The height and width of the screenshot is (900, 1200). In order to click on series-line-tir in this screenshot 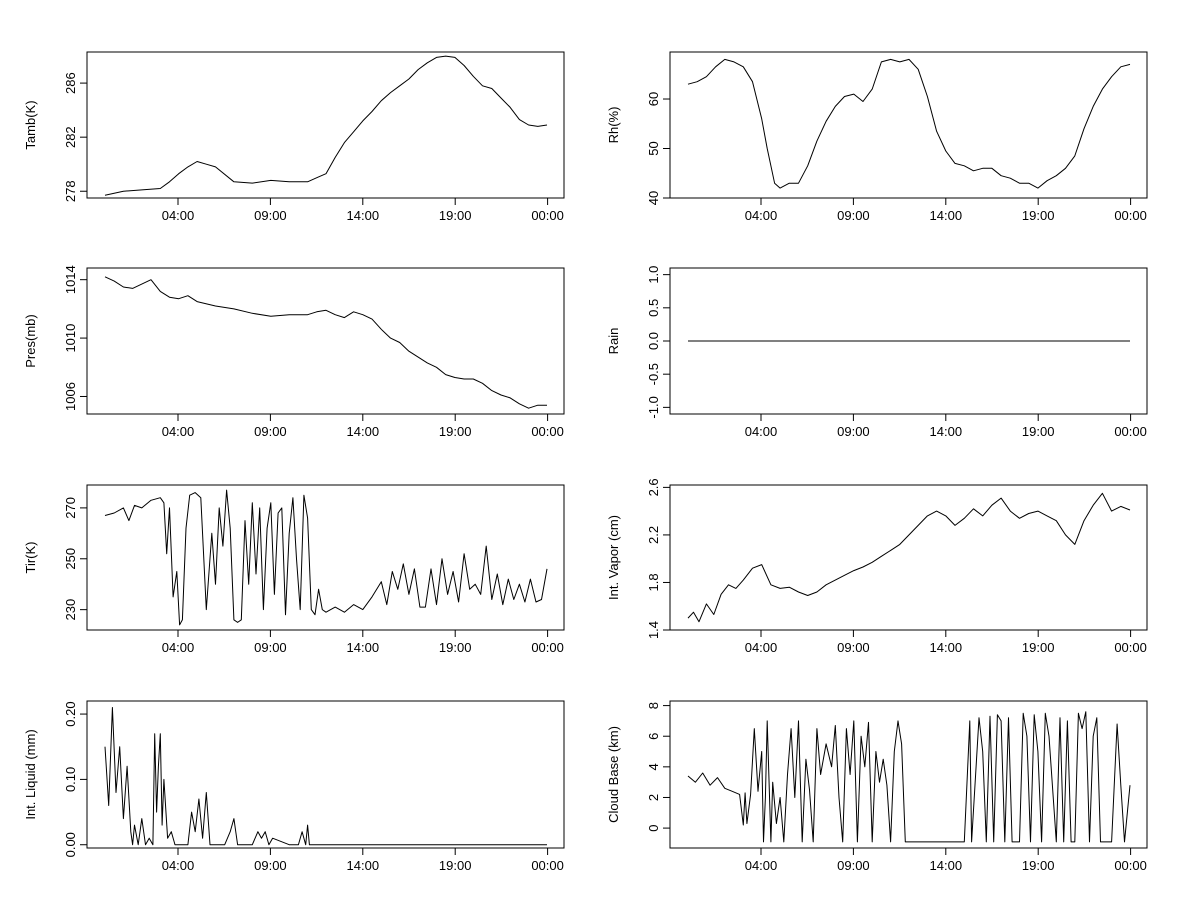, I will do `click(326, 557)`.